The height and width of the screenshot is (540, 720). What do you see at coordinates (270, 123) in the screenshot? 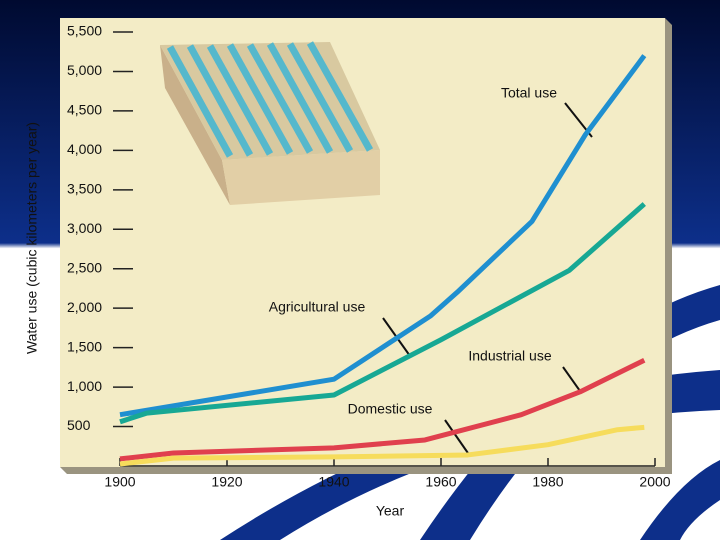
I see `field-illustration` at bounding box center [270, 123].